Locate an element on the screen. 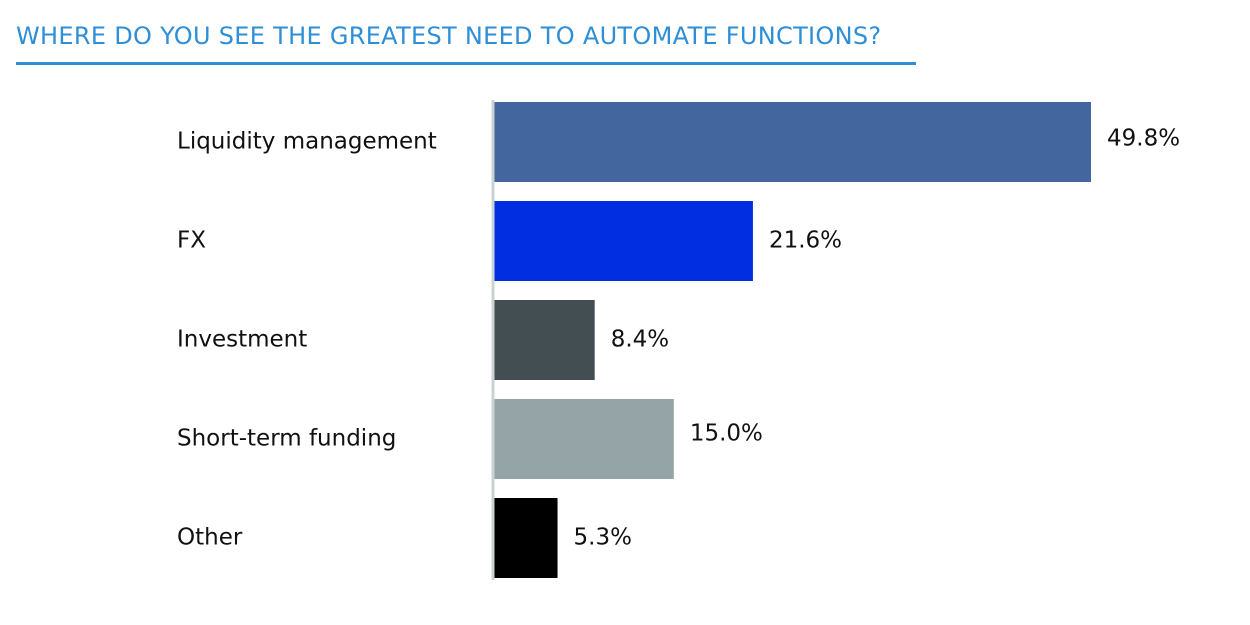  value-label-liquidity-management: 49.8% is located at coordinates (1143, 139).